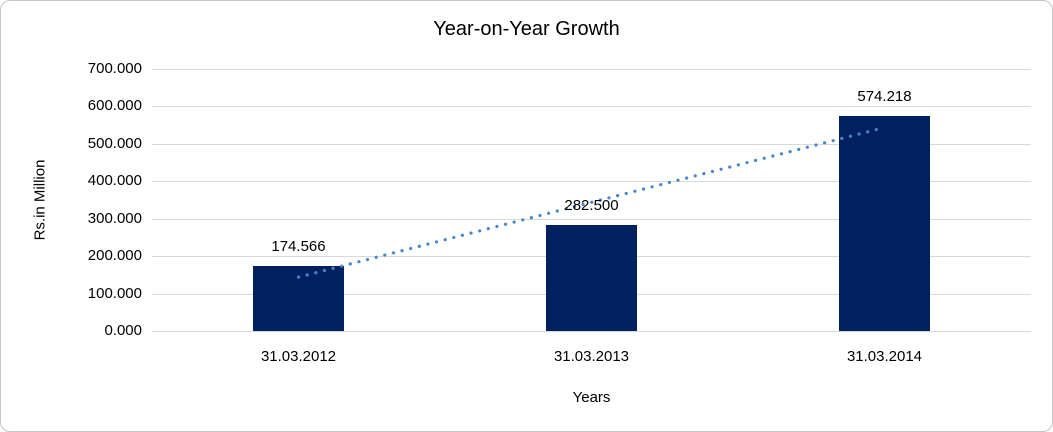 The width and height of the screenshot is (1053, 432). Describe the element at coordinates (114, 143) in the screenshot. I see `y-tick-label: 500.000` at that location.